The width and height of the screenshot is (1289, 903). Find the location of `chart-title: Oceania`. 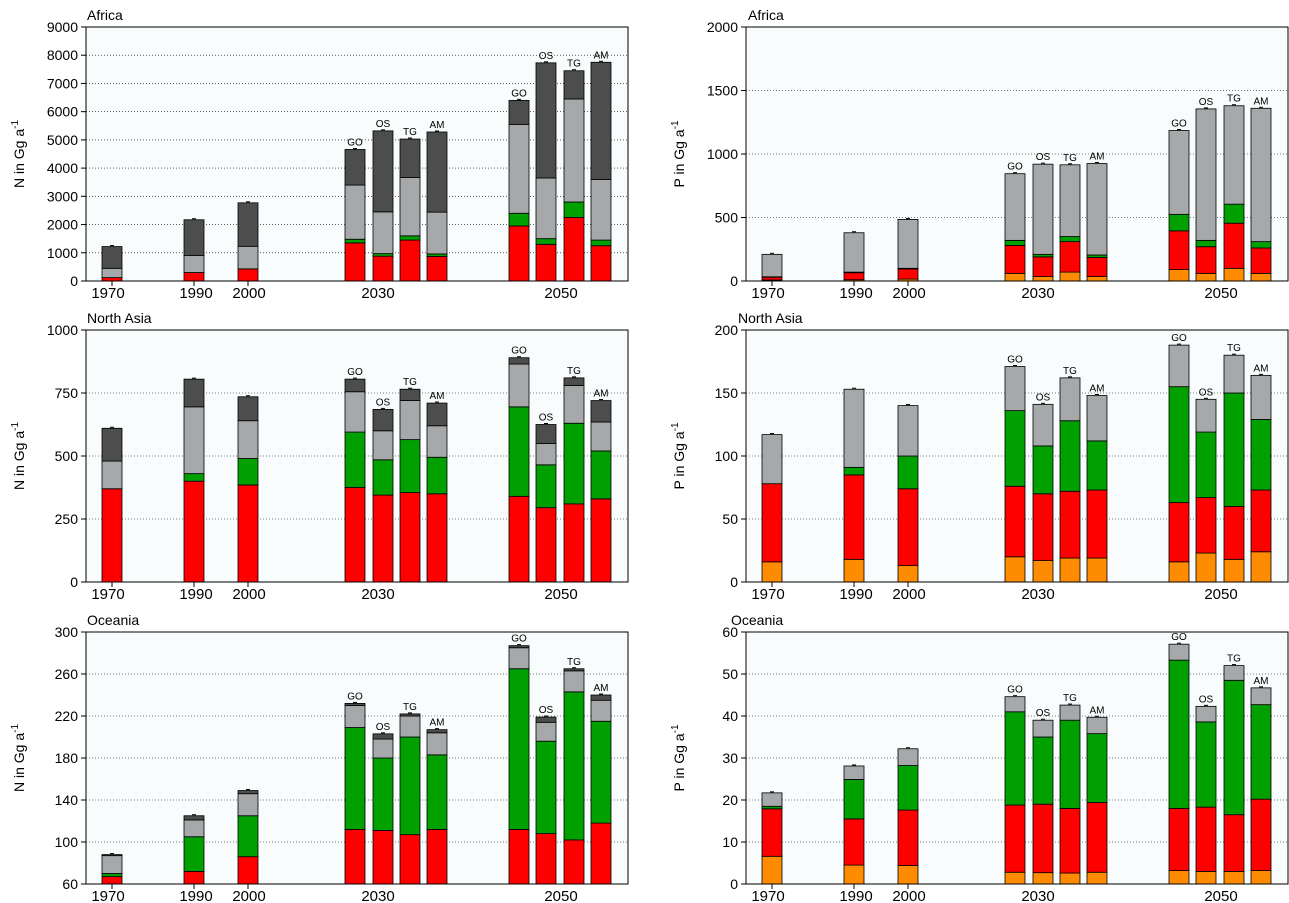

chart-title: Oceania is located at coordinates (757, 620).